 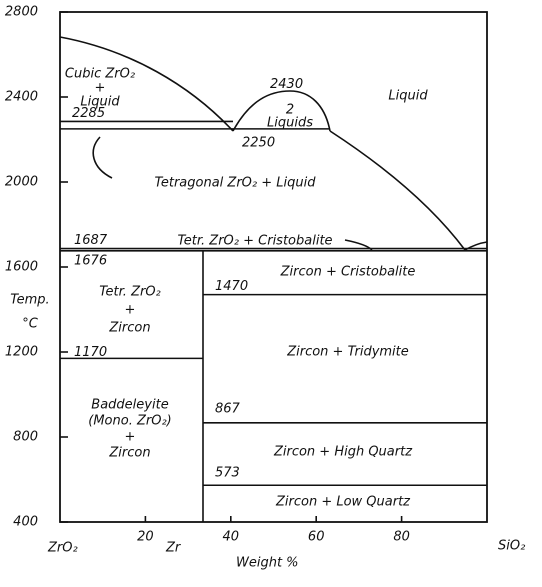 I want to click on y-axis-label: Temp., so click(x=29, y=300).